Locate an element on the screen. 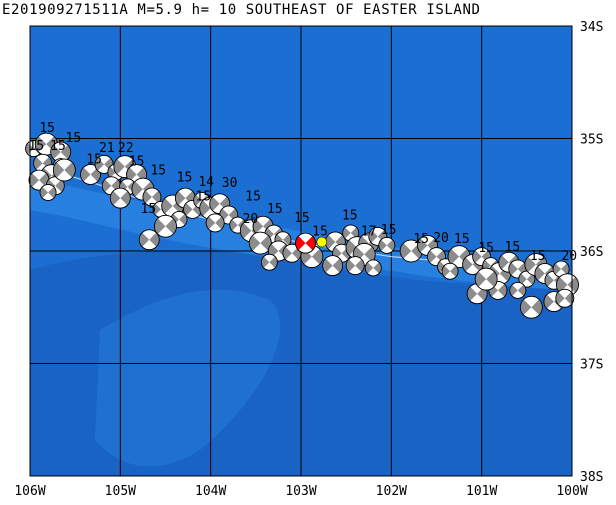  longitude-label: 100W is located at coordinates (571, 491).